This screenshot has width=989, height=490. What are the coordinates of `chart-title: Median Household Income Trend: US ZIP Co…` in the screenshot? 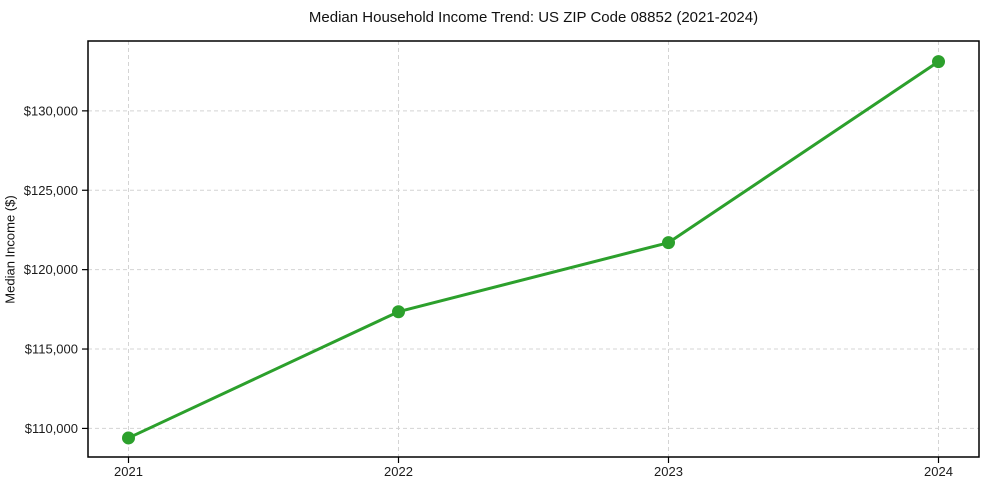 It's located at (533, 17).